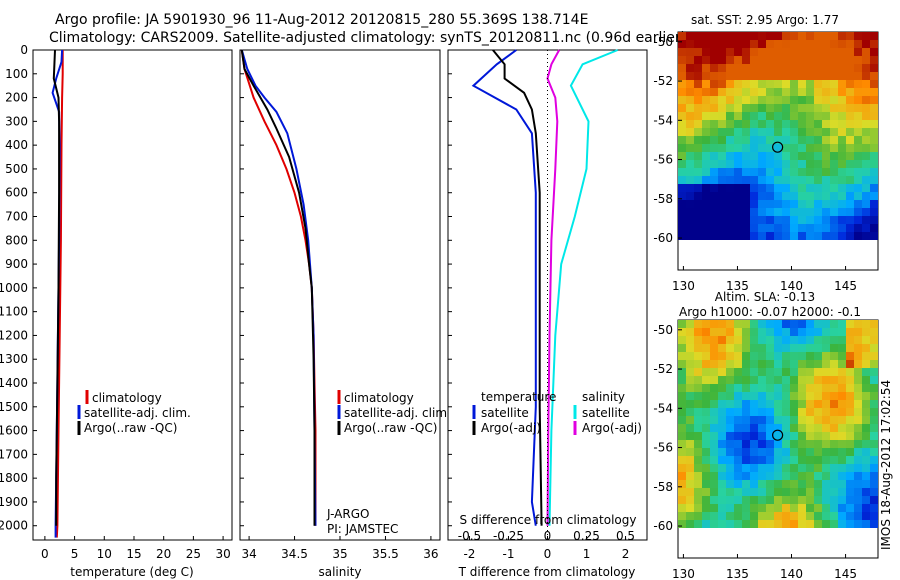 The height and width of the screenshot is (580, 900). I want to click on salinity-diff-tick-label: 0.5, so click(625, 536).